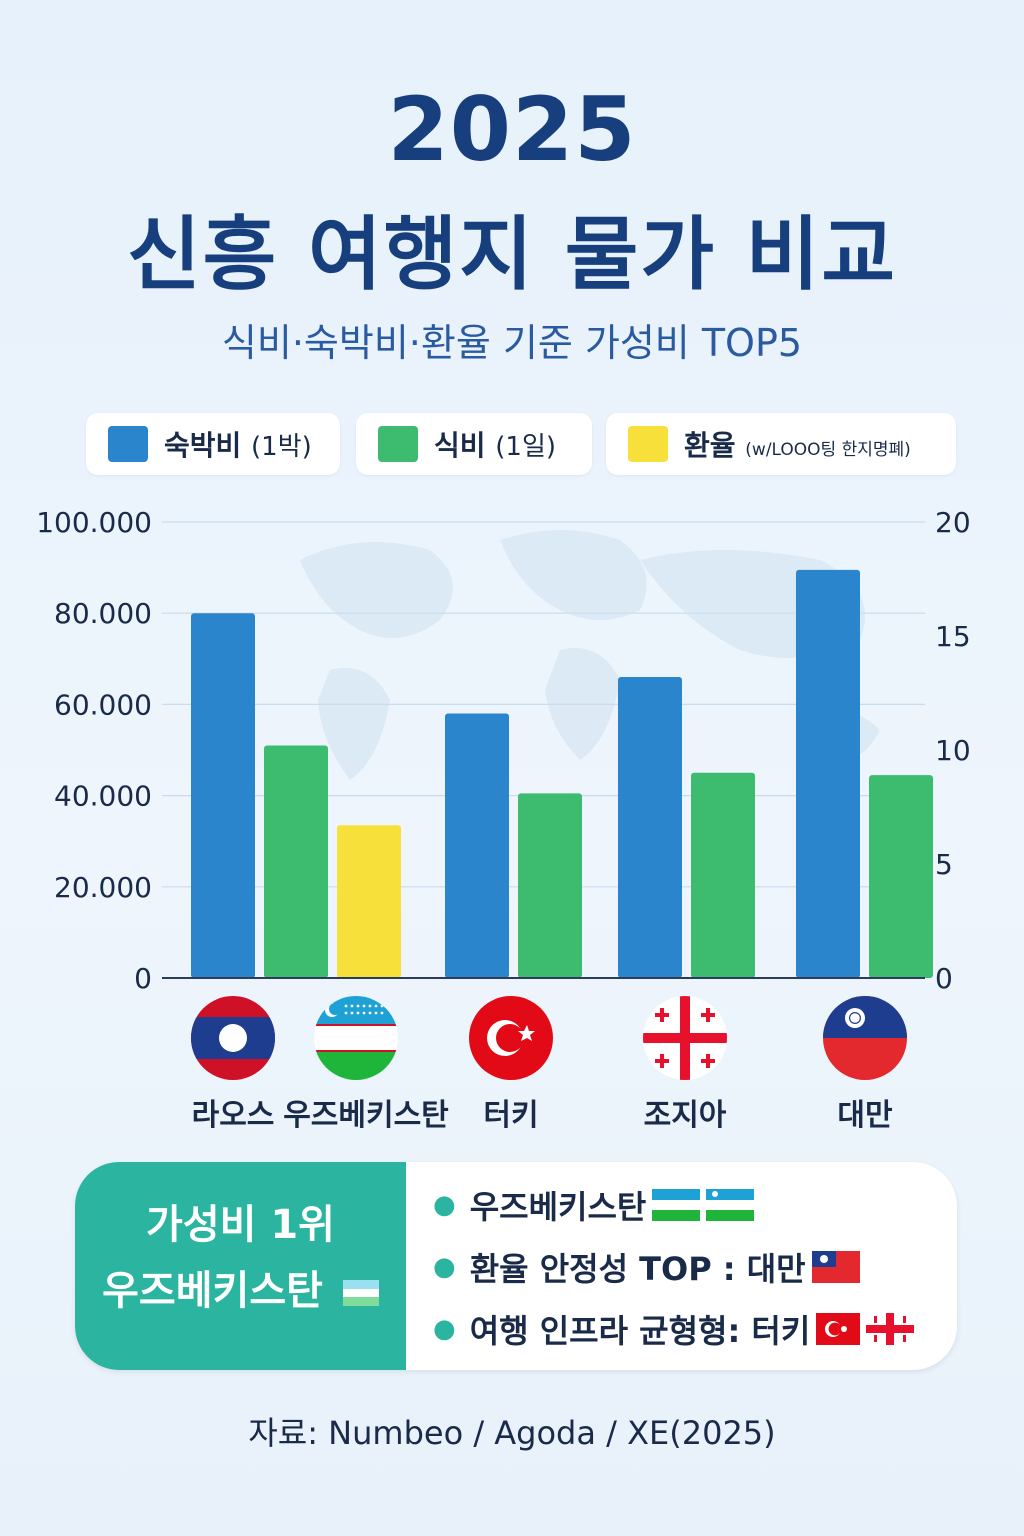 This screenshot has width=1024, height=1536. I want to click on legend-note-lodging: (1박), so click(281, 447).